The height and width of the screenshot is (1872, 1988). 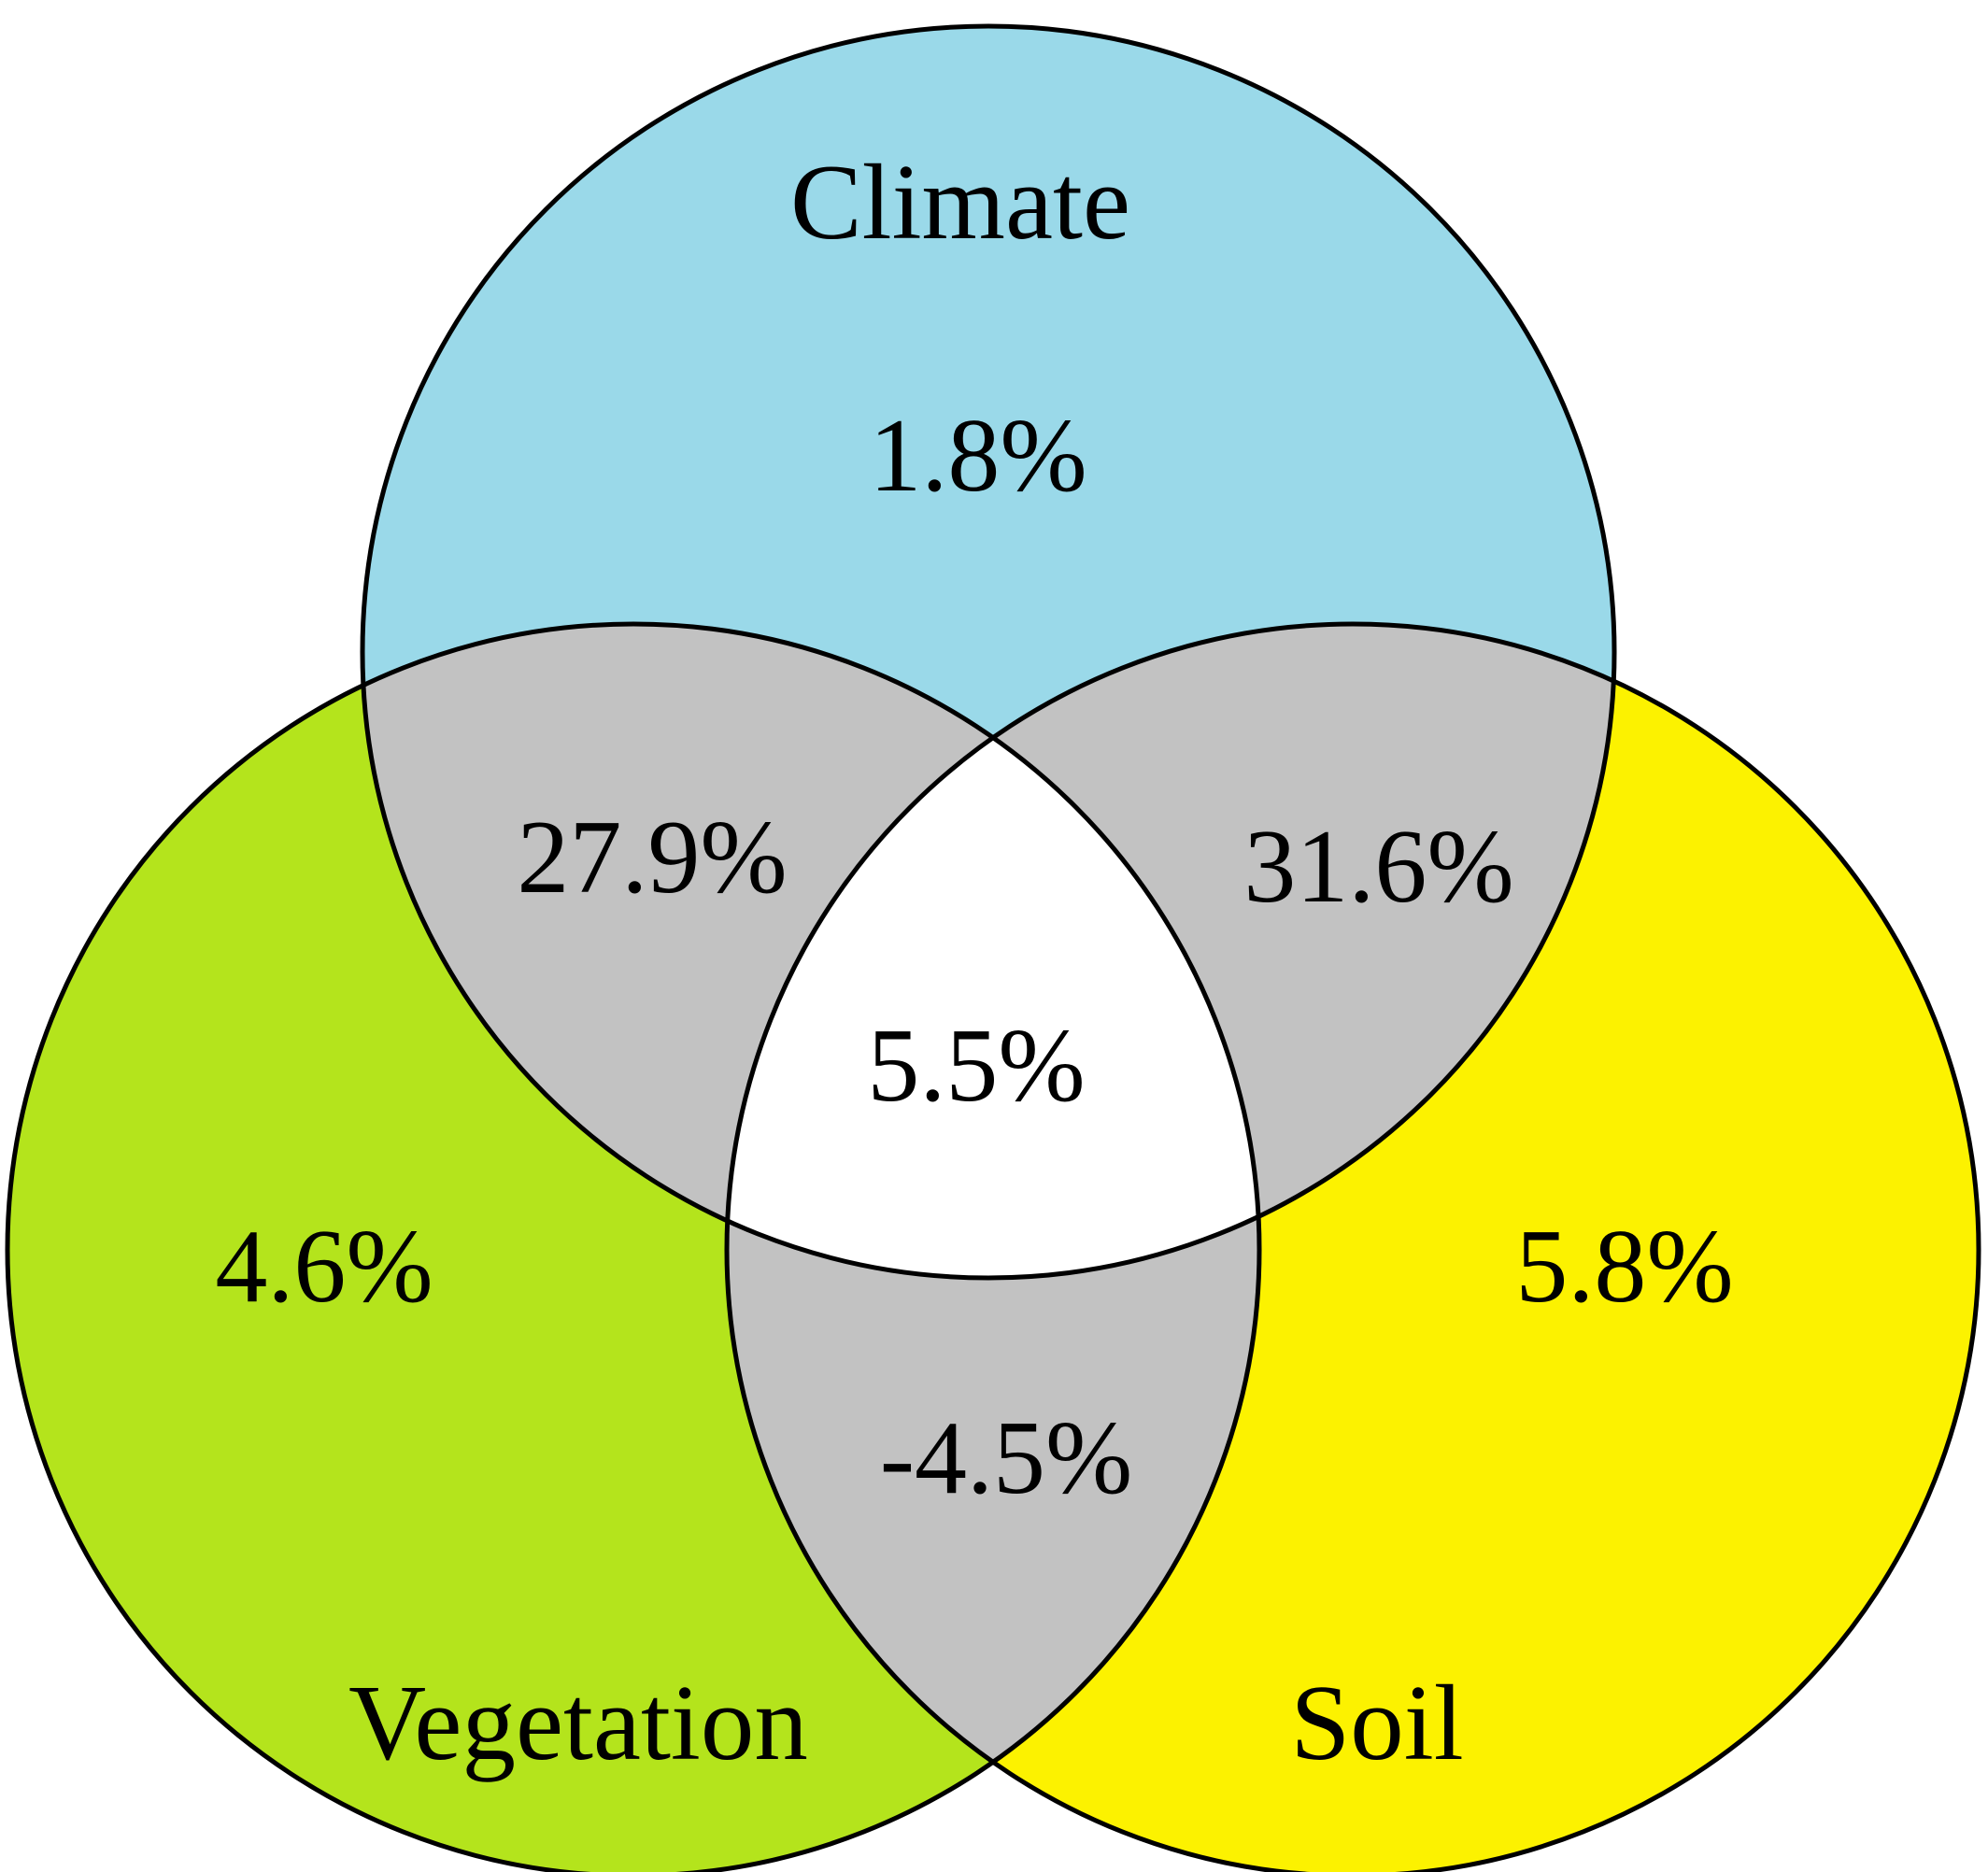 What do you see at coordinates (1378, 867) in the screenshot?
I see `climate-soil-value: 31.6%` at bounding box center [1378, 867].